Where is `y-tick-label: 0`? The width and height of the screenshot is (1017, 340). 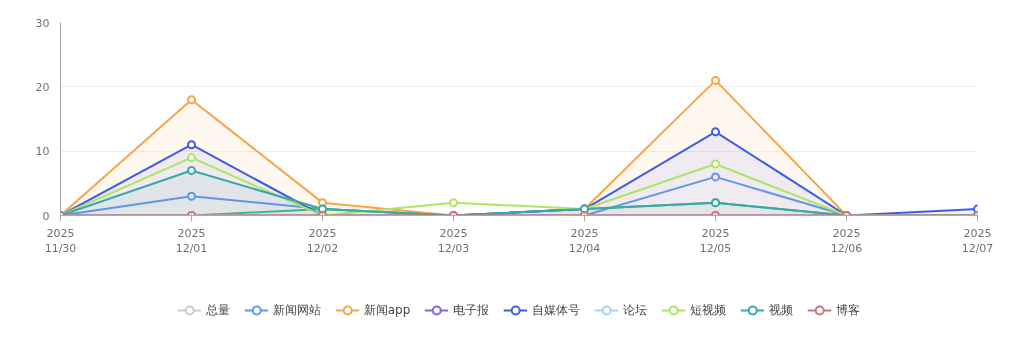 y-tick-label: 0 is located at coordinates (46, 216).